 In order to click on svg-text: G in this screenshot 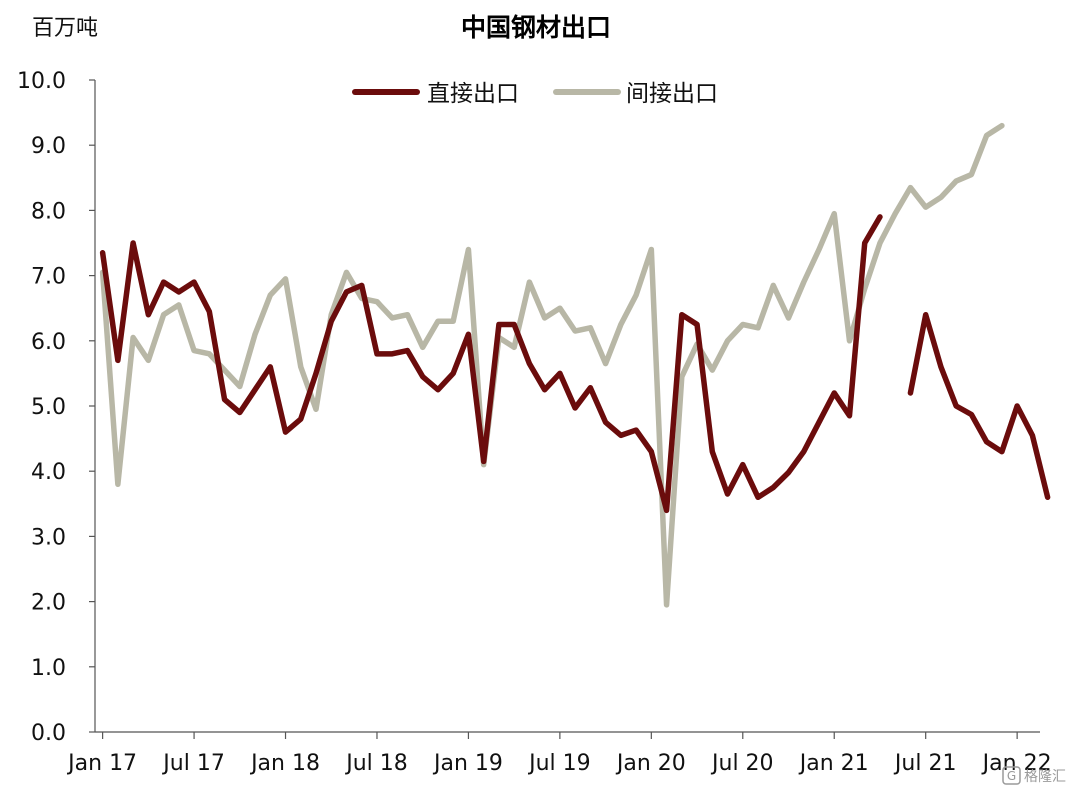, I will do `click(1011, 776)`.